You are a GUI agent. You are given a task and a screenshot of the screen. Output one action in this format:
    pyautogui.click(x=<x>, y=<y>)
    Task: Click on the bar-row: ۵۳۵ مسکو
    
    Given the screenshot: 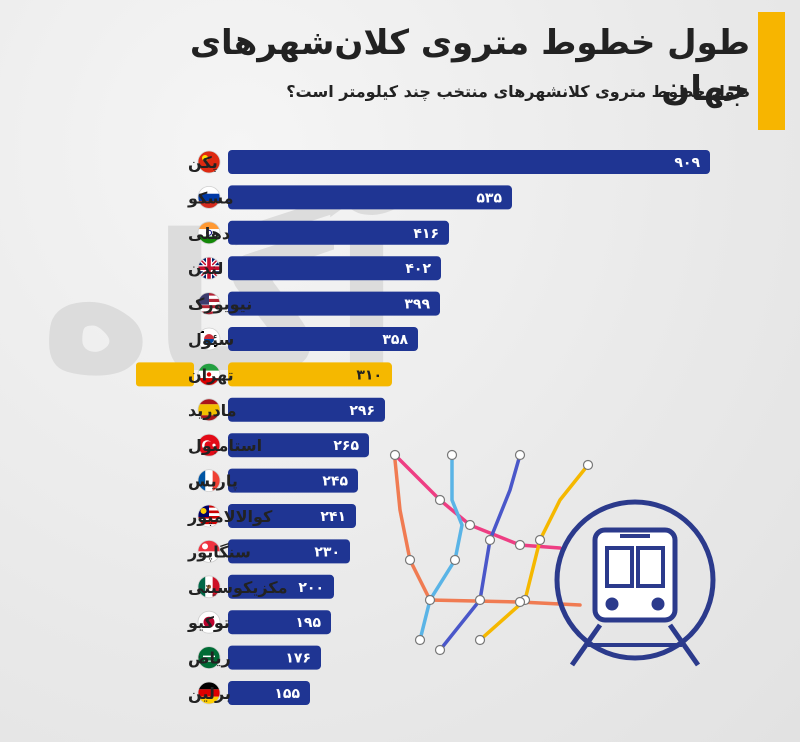 What is the action you would take?
    pyautogui.click(x=349, y=197)
    